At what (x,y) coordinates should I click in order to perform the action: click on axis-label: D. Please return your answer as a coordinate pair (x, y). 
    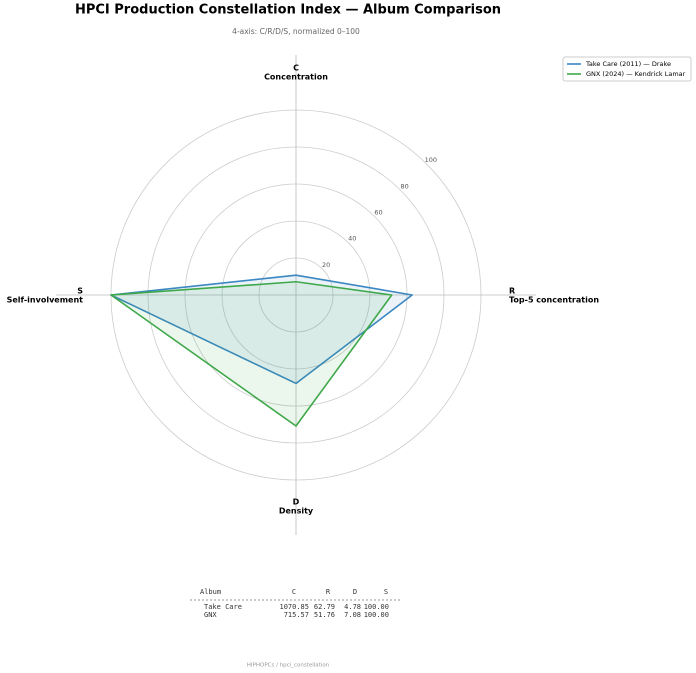
    Looking at the image, I should click on (296, 502).